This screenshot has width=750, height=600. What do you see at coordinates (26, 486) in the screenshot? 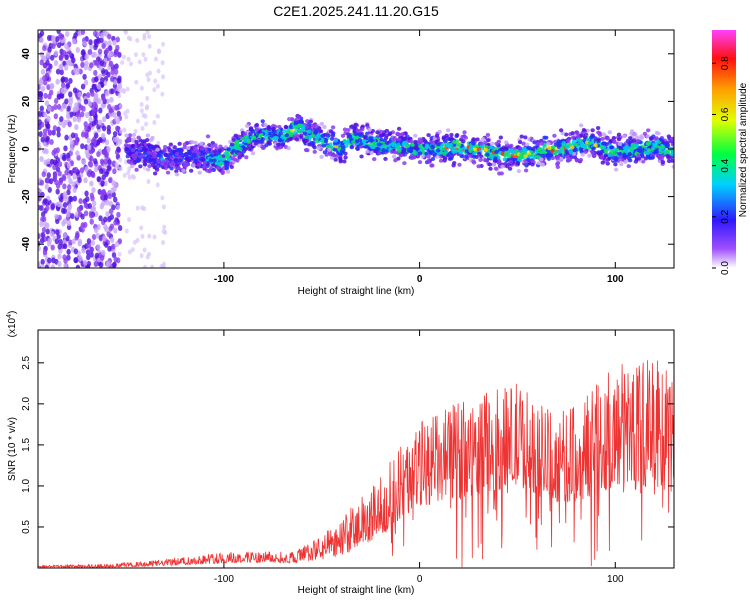
I see `y-tick-label: 1.0` at bounding box center [26, 486].